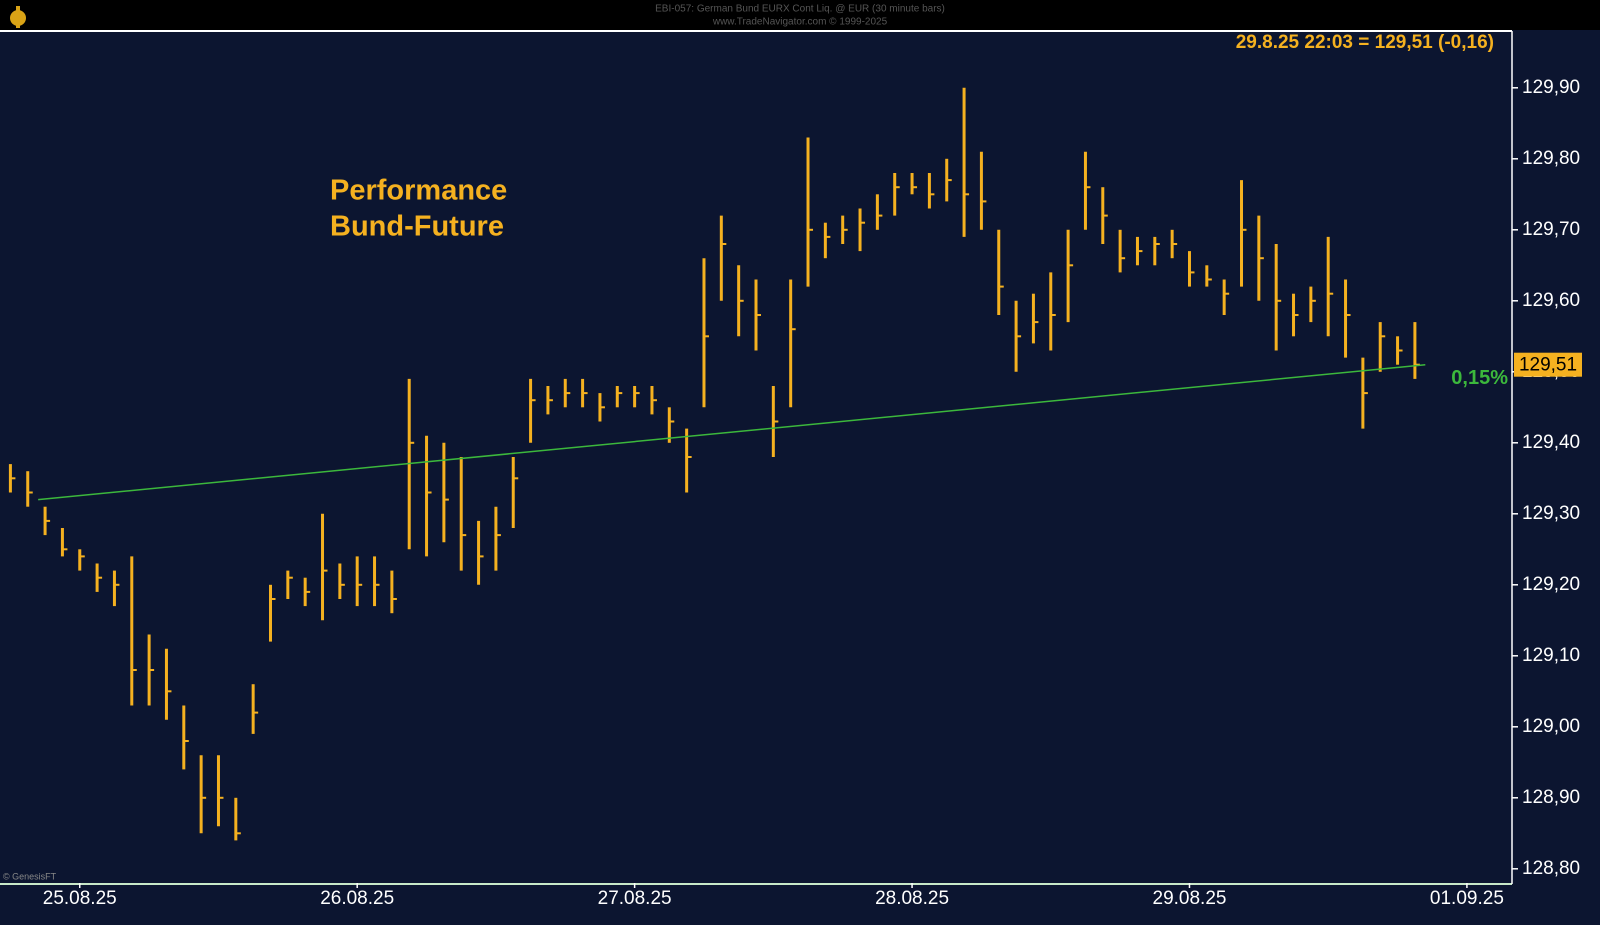  Describe the element at coordinates (418, 191) in the screenshot. I see `annotation: Performance` at that location.